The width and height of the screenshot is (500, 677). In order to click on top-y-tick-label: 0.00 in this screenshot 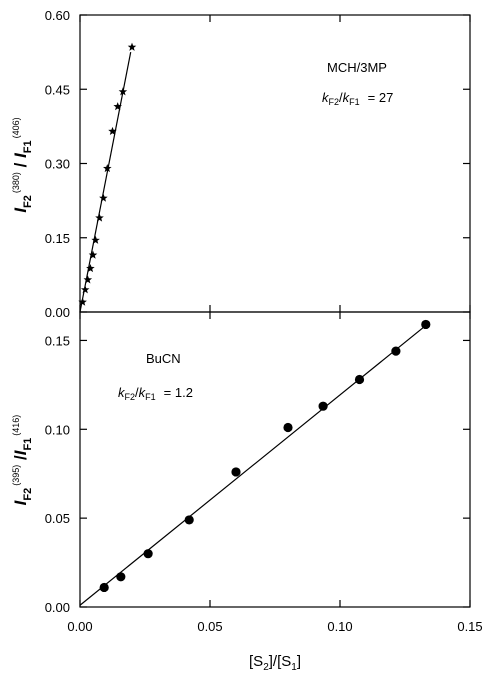, I will do `click(57, 312)`.